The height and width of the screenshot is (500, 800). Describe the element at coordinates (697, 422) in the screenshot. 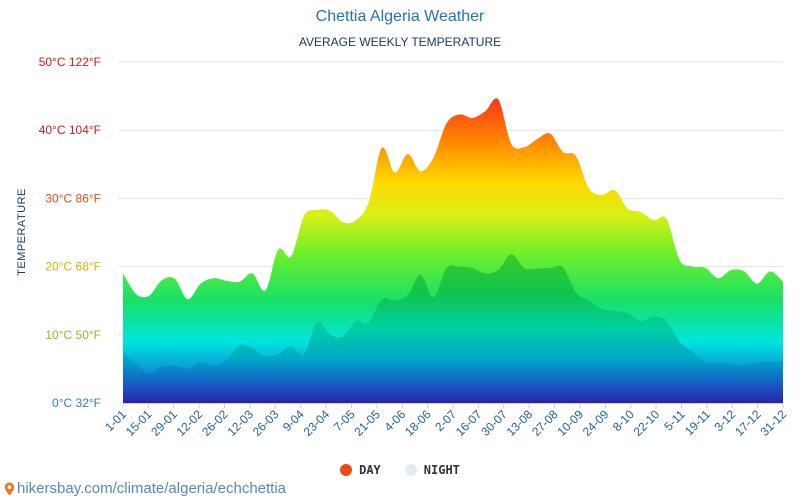

I see `x-tick-label: 19-11` at that location.